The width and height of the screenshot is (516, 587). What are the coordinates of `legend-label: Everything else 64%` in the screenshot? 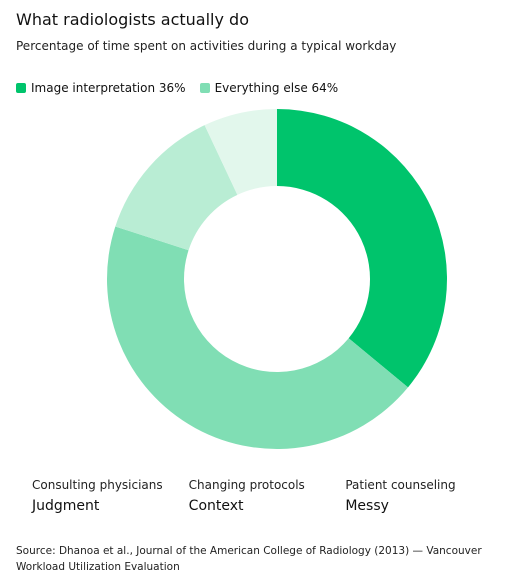 It's located at (276, 88).